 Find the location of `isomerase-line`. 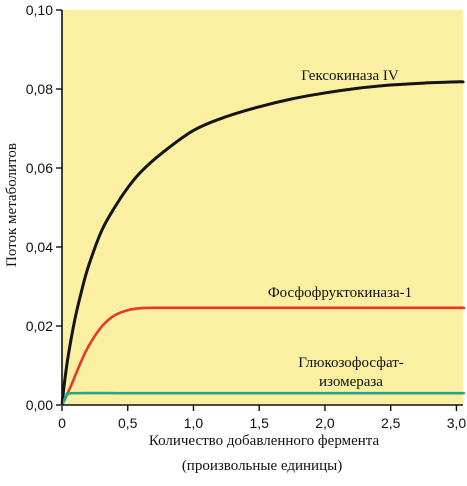

isomerase-line is located at coordinates (263, 399).